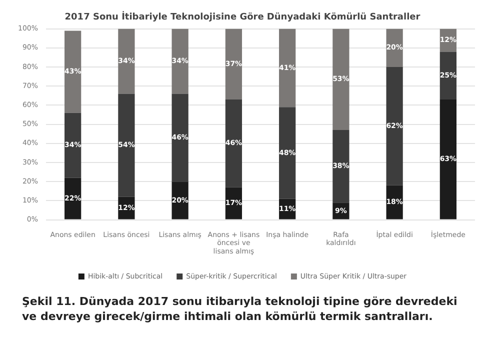  Describe the element at coordinates (240, 309) in the screenshot. I see `text: Şekil 11. Dünyada 2017 sonu itibarıyla teknoloji tipine göre devredeki ve devreye girecek/girme ihtimali olan kömürlü termik santralları.` at that location.